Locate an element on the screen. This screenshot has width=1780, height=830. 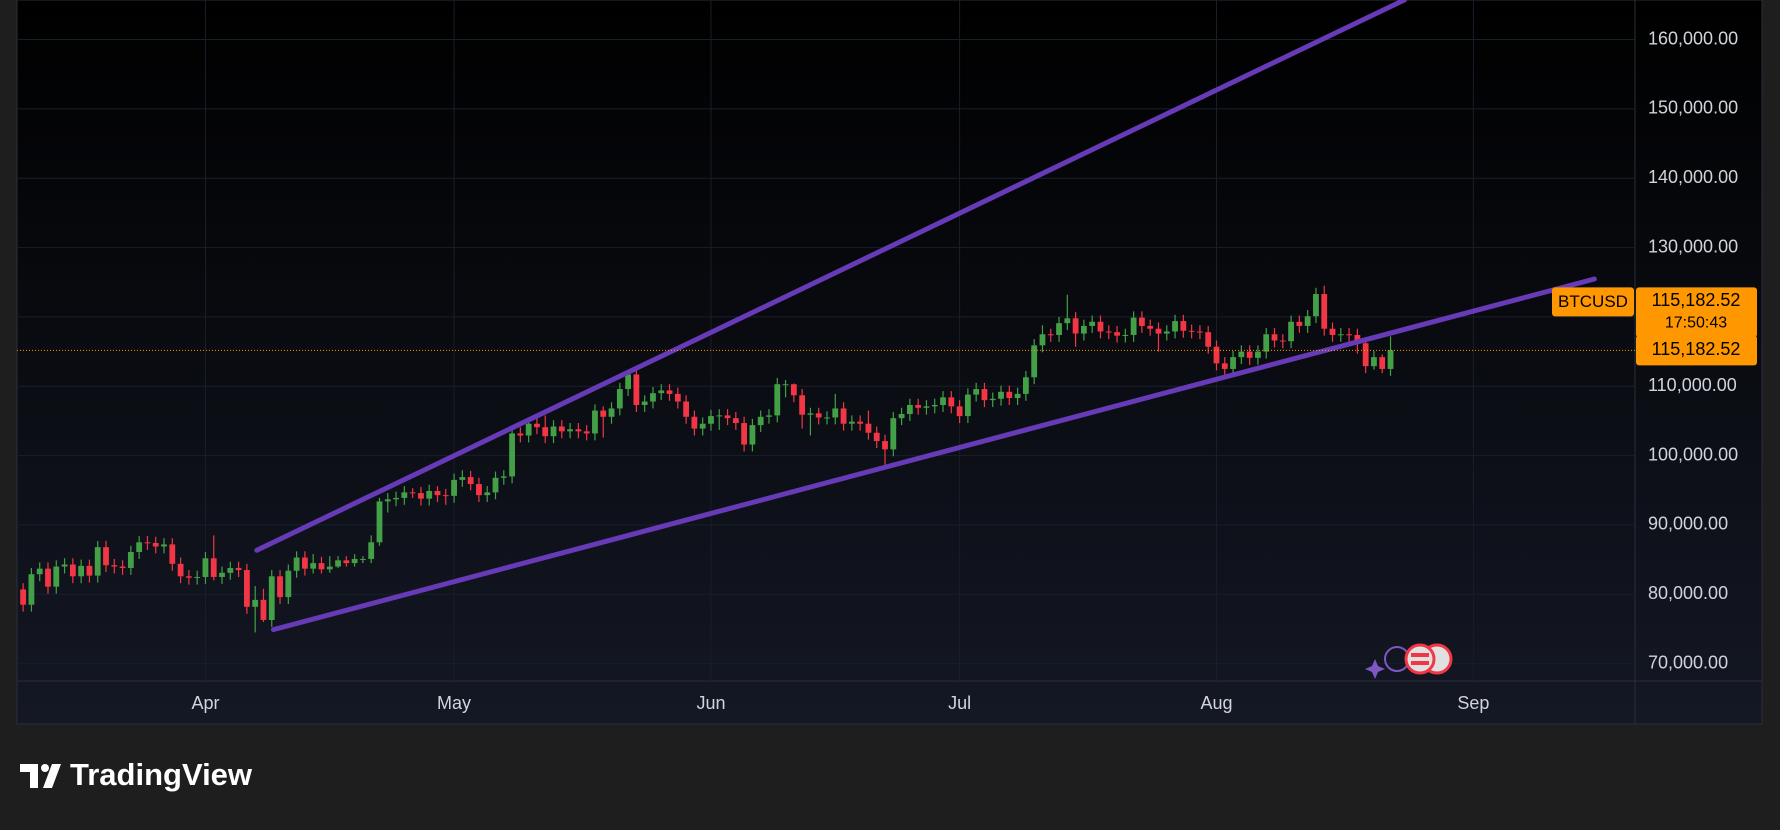
x-tick-label: Aug is located at coordinates (1216, 703).